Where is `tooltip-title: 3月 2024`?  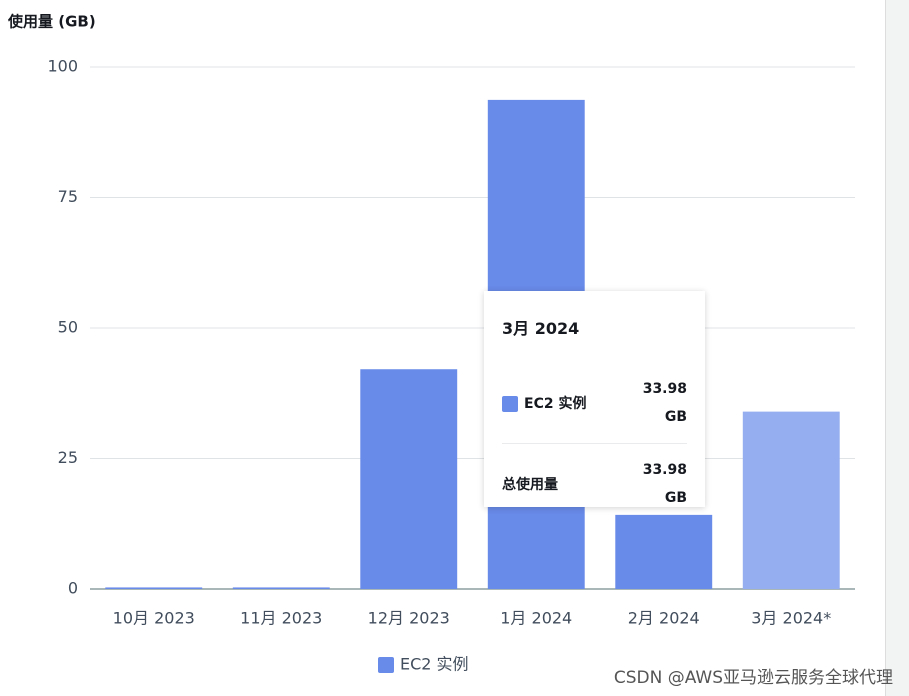 tooltip-title: 3月 2024 is located at coordinates (541, 328).